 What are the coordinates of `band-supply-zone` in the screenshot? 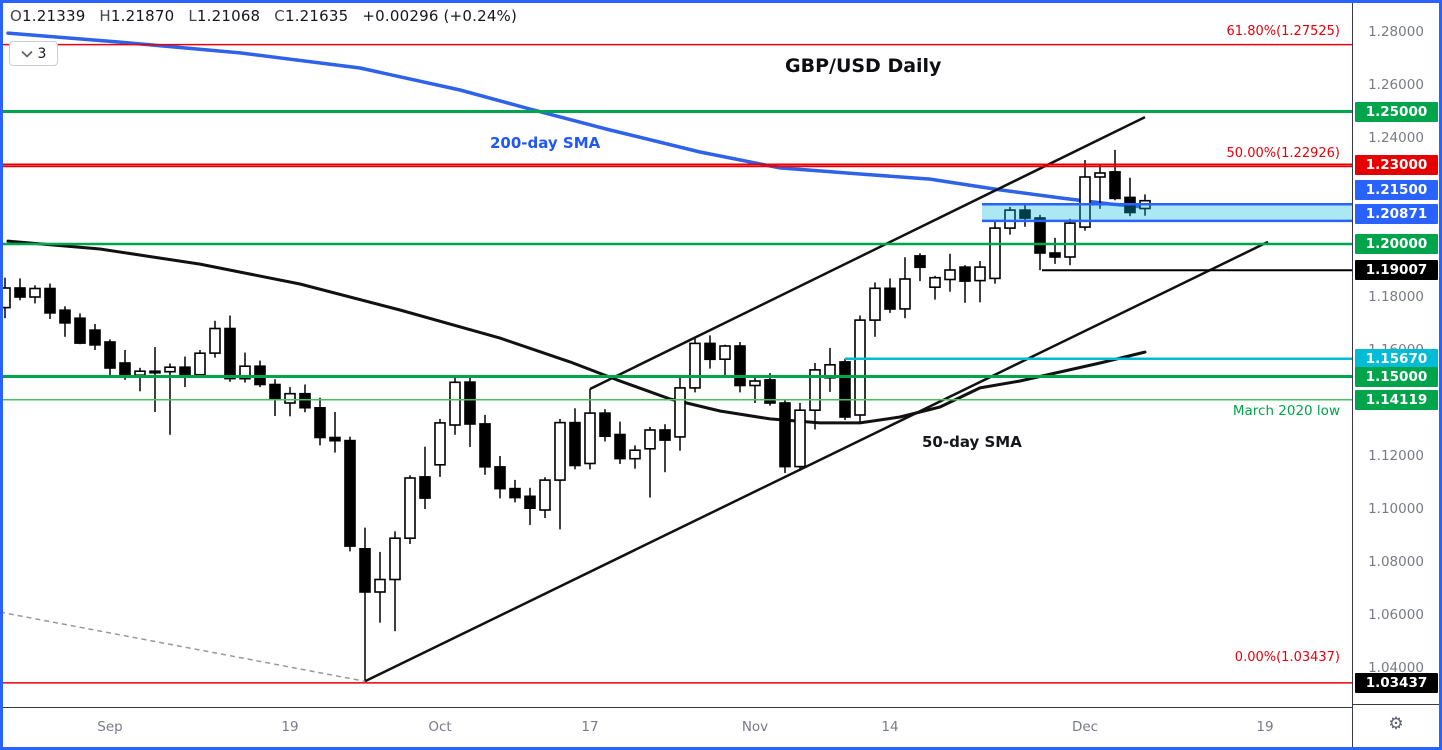 It's located at (1167, 212).